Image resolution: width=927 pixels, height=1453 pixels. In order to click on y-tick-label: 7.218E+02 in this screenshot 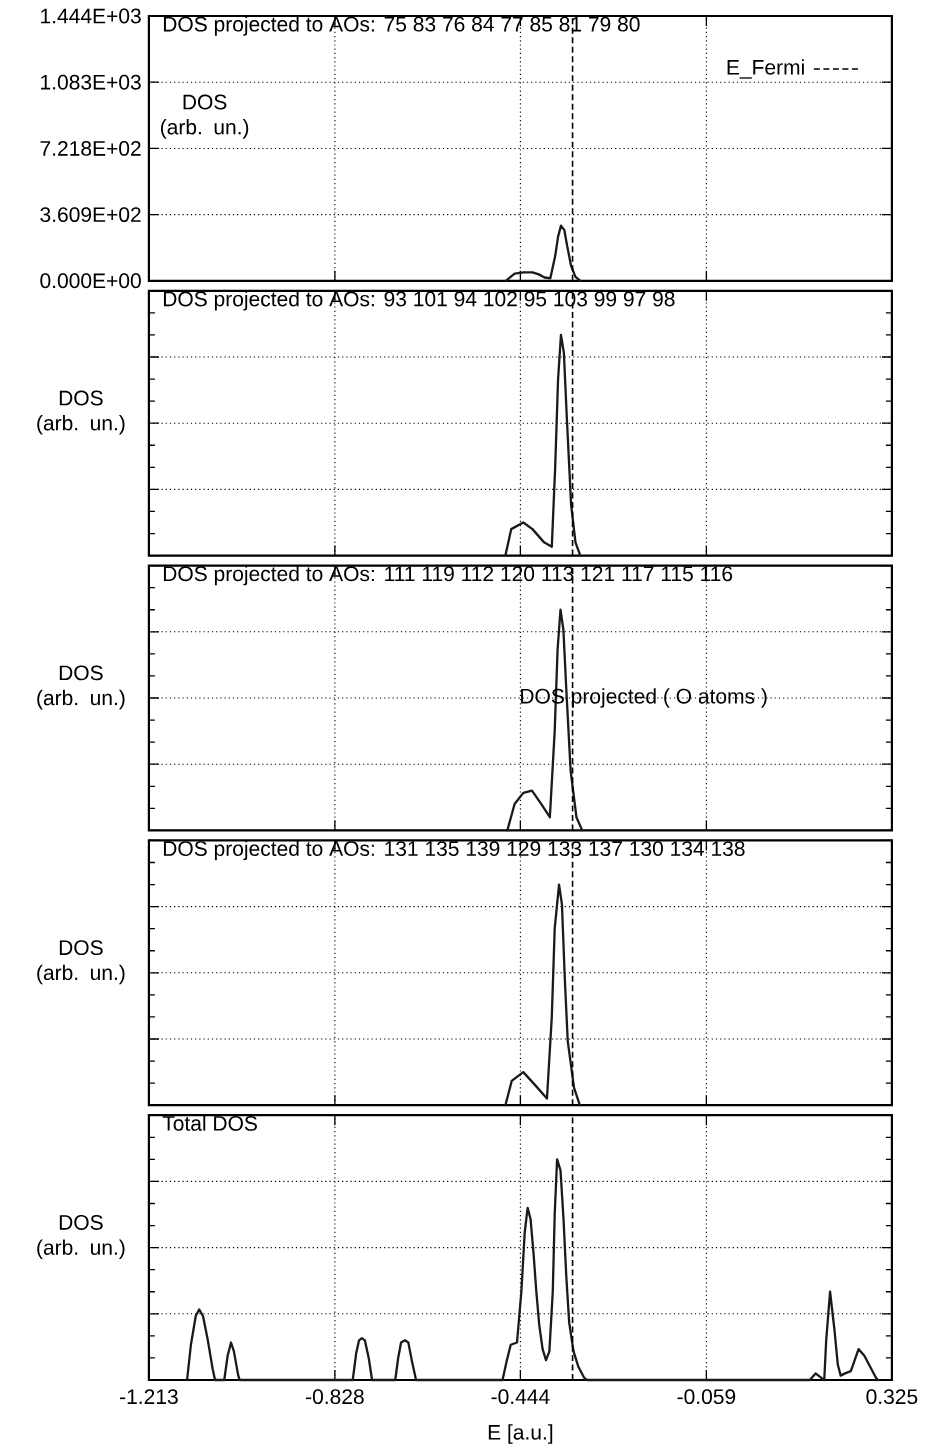, I will do `click(90, 148)`.